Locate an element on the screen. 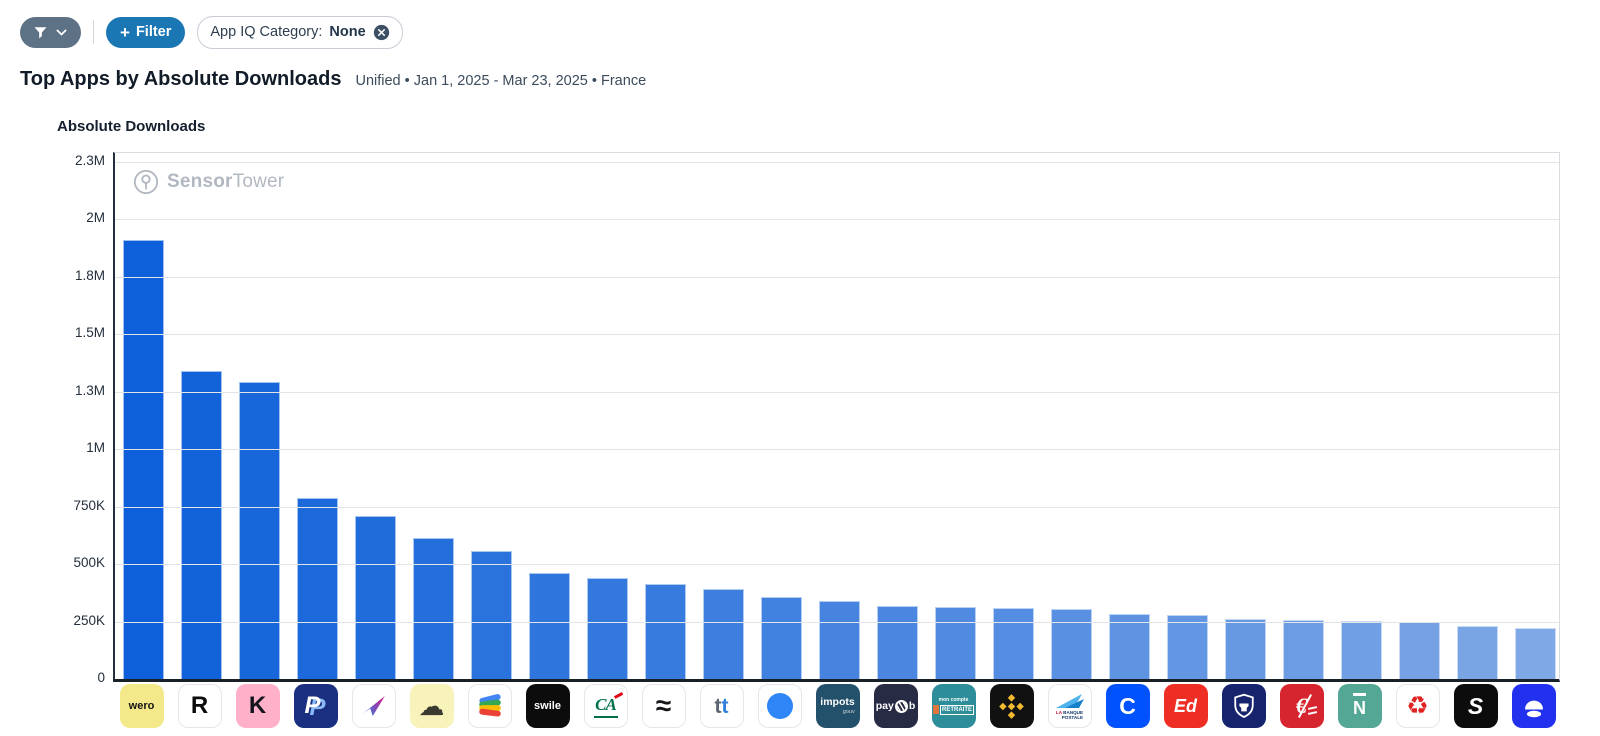 This screenshot has height=736, width=1600. blue-face-icon is located at coordinates (1533, 706).